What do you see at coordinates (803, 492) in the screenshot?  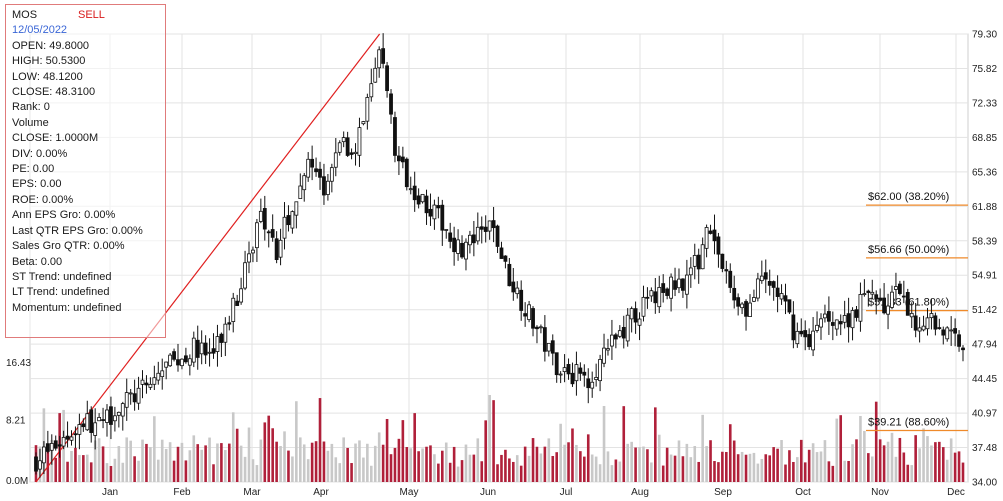 I see `month-tick-label: Oct` at bounding box center [803, 492].